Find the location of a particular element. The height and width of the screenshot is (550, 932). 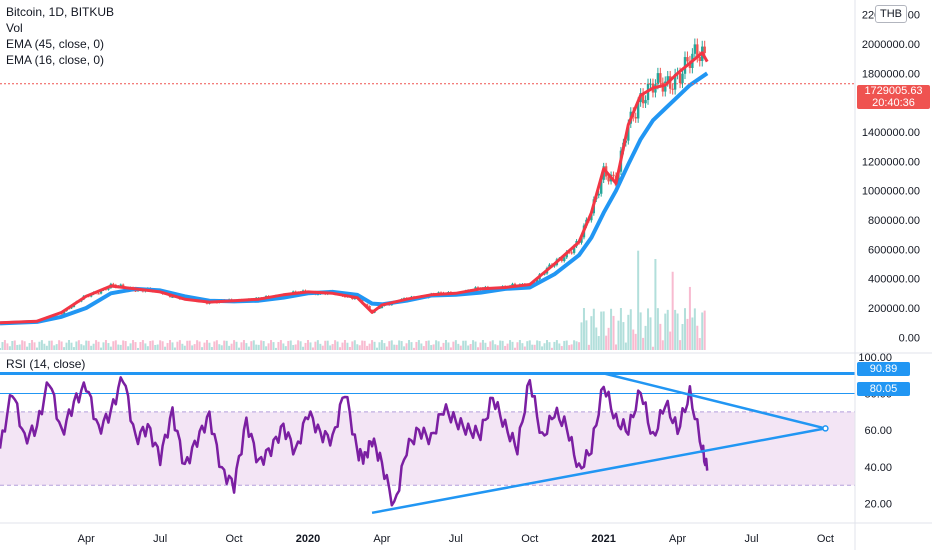

legend-symbol: Bitcoin, 1D, BITKUB is located at coordinates (60, 12).